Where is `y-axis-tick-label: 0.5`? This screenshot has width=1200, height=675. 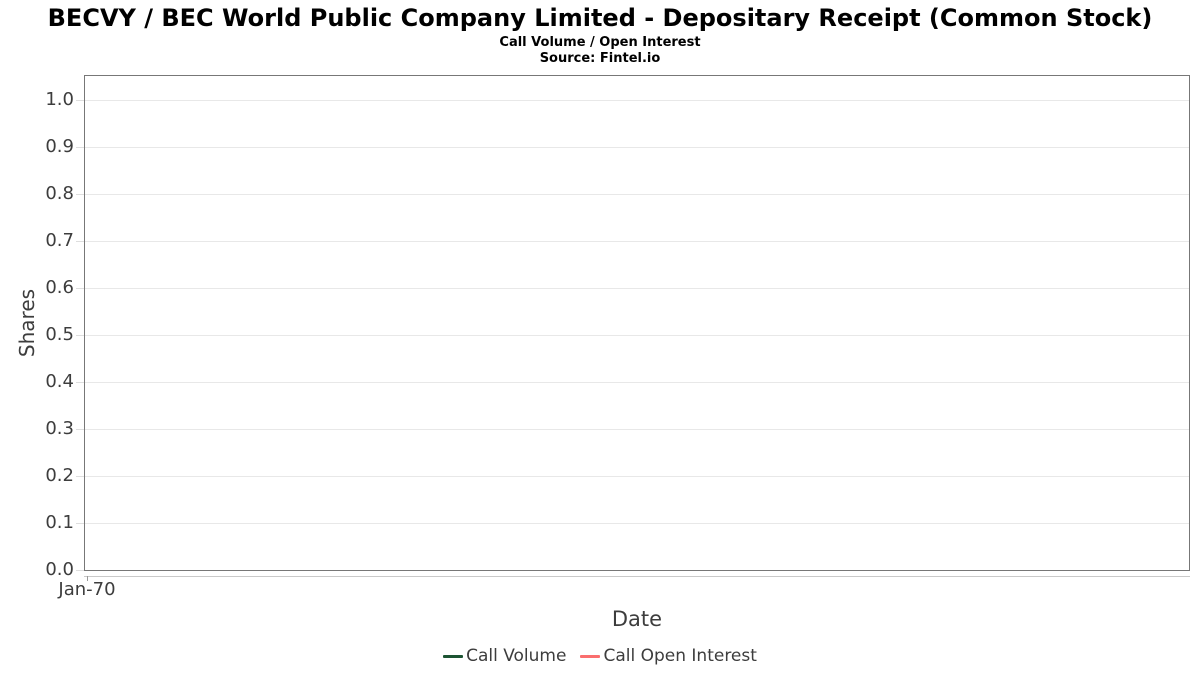
y-axis-tick-label: 0.5 is located at coordinates (59, 334).